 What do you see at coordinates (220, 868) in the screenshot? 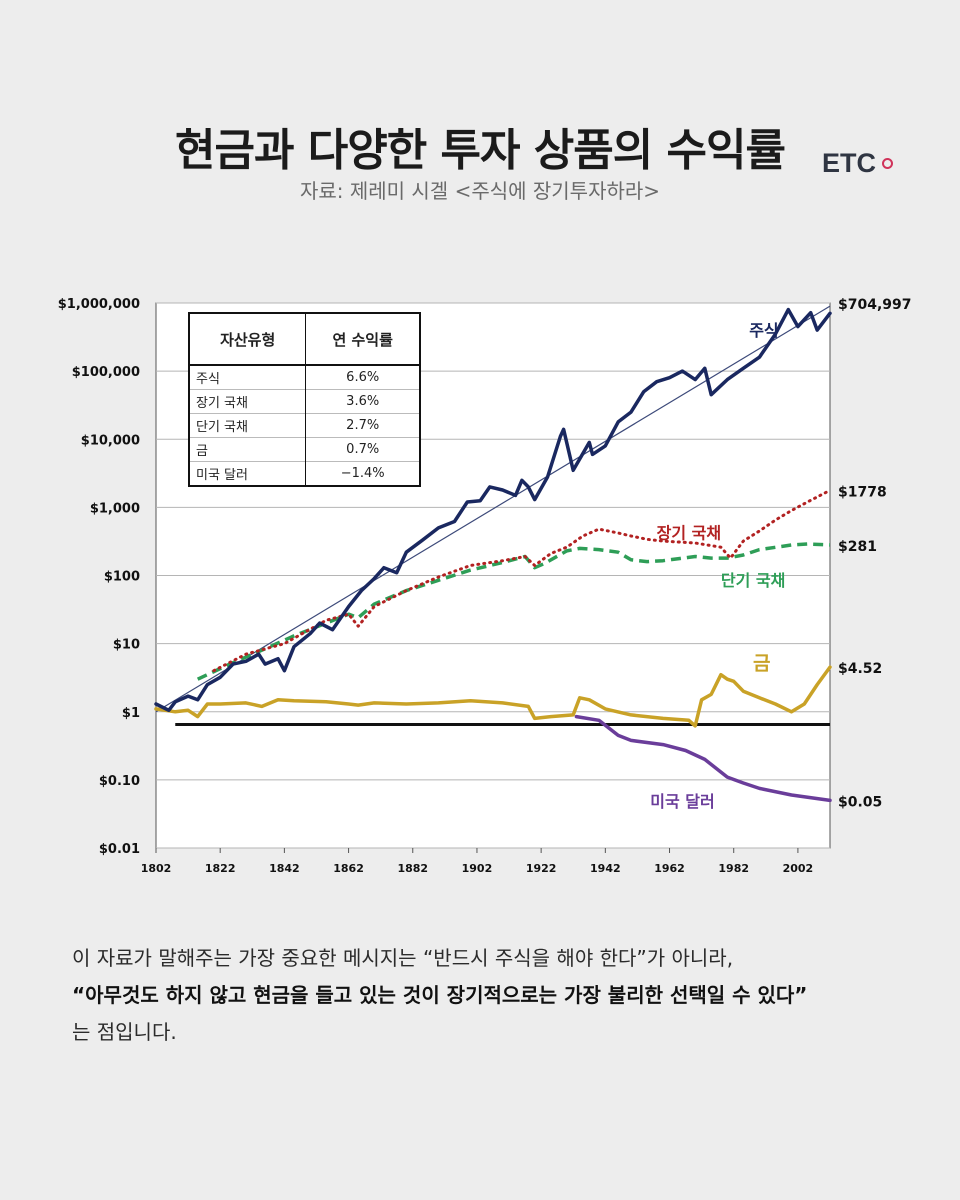
I see `x-tick-label: 1822` at bounding box center [220, 868].